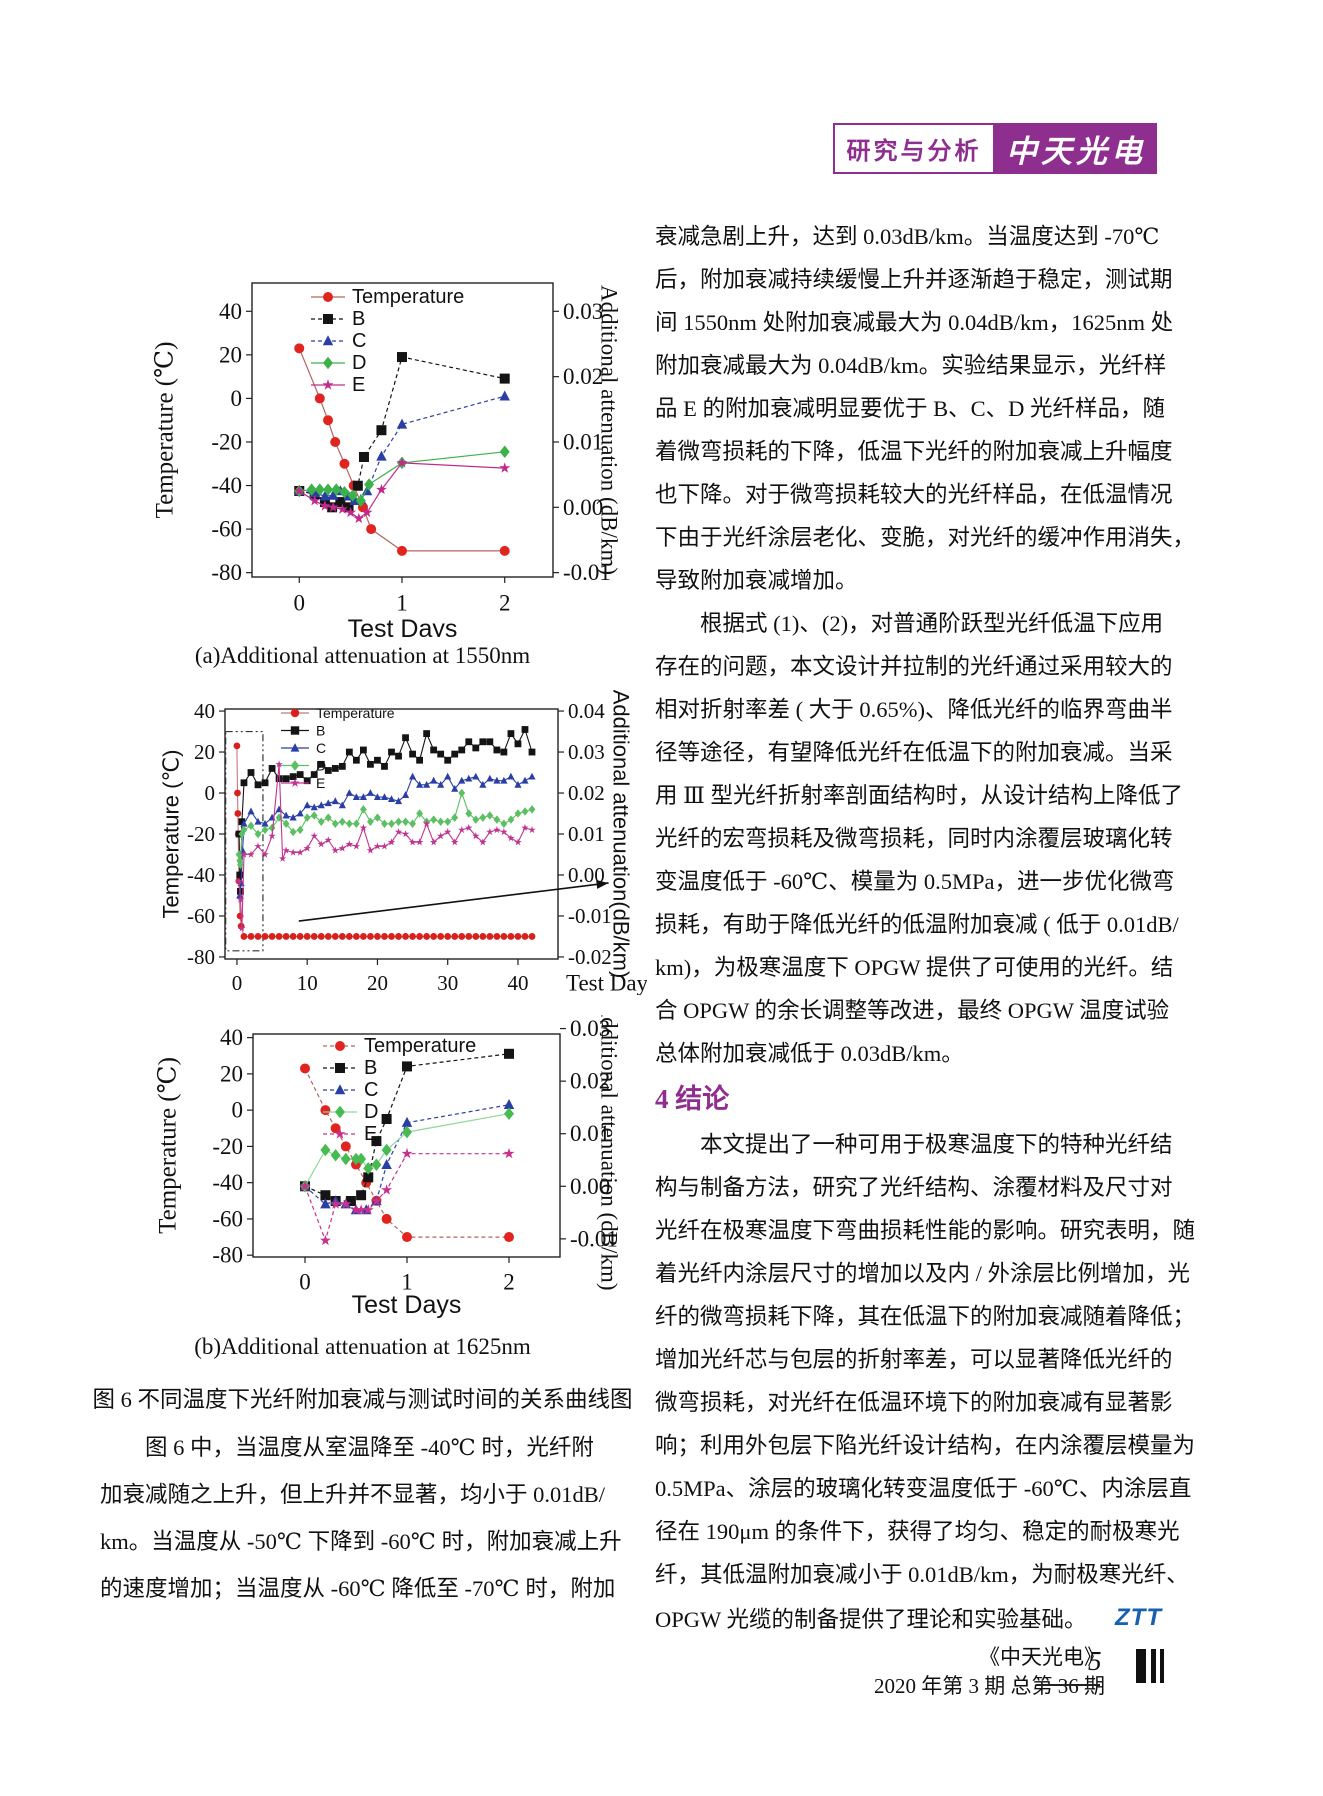 The image size is (1323, 1796). Describe the element at coordinates (919, 795) in the screenshot. I see `text-line: 用 Ⅲ 型光纤折射率剖面结构时，从设计结构上降低了` at that location.